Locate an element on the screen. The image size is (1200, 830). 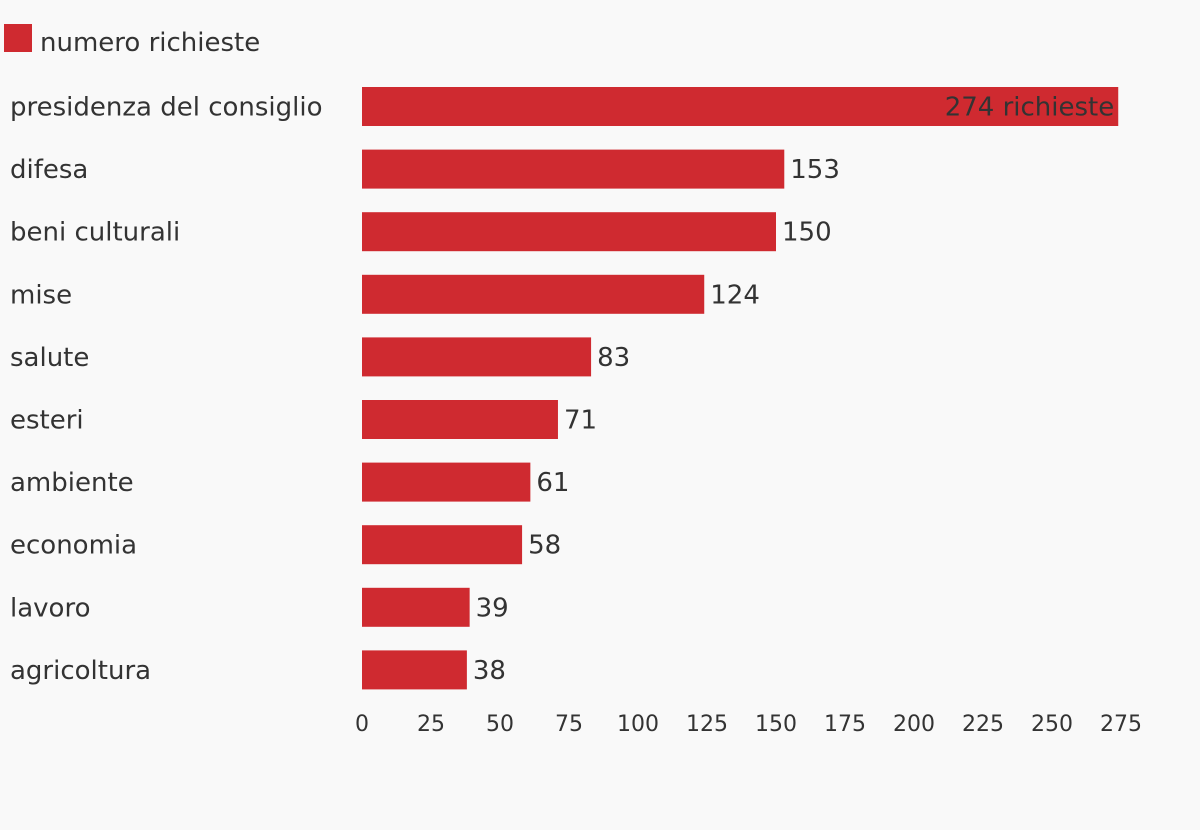
value-label-presidenza-del-consiglio: 274 richieste is located at coordinates (1030, 108).